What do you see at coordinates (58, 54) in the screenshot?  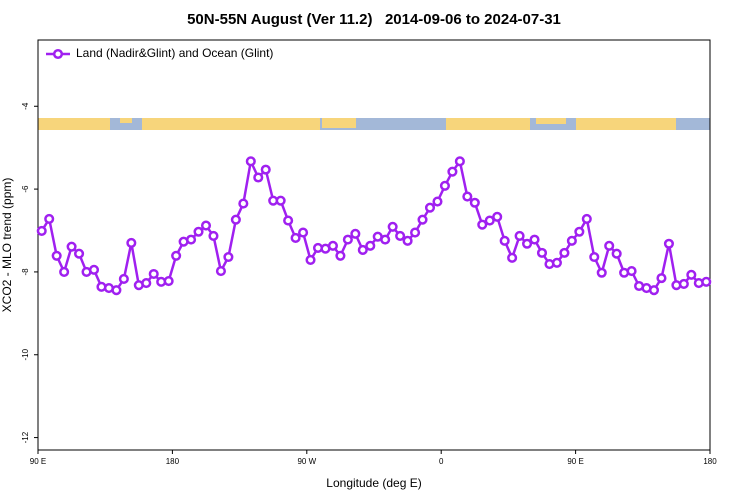 I see `legend-marker` at bounding box center [58, 54].